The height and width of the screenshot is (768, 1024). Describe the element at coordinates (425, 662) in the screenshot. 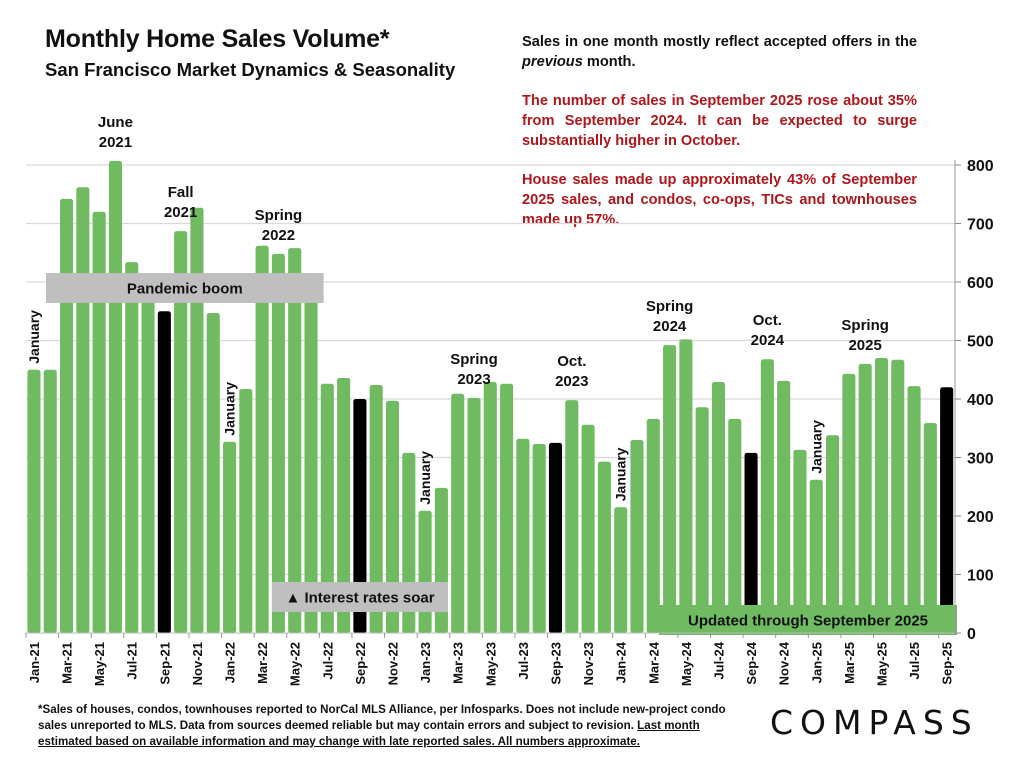

I see `x-tick-label: Jan-23` at that location.